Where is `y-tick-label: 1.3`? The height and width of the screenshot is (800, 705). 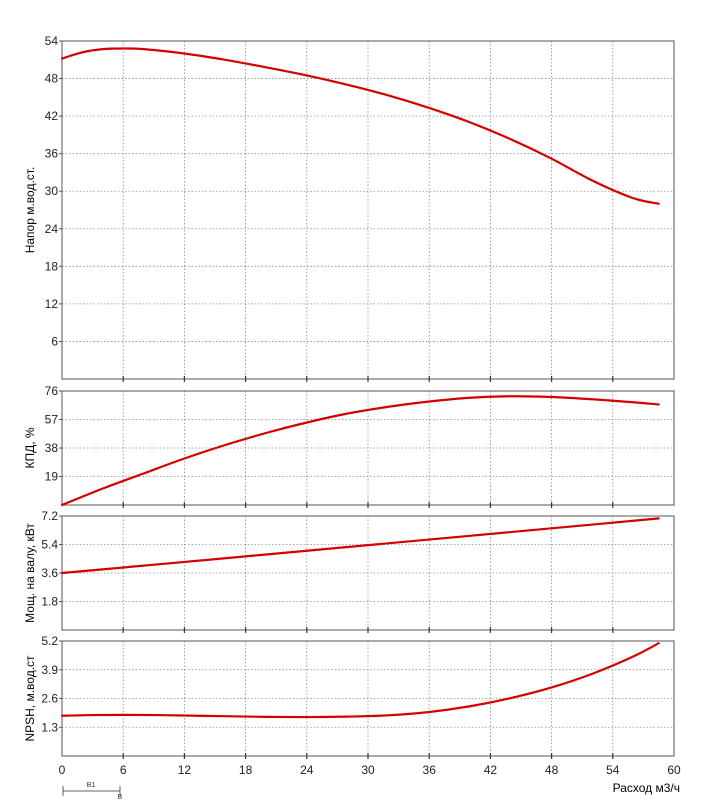 y-tick-label: 1.3 is located at coordinates (49, 727).